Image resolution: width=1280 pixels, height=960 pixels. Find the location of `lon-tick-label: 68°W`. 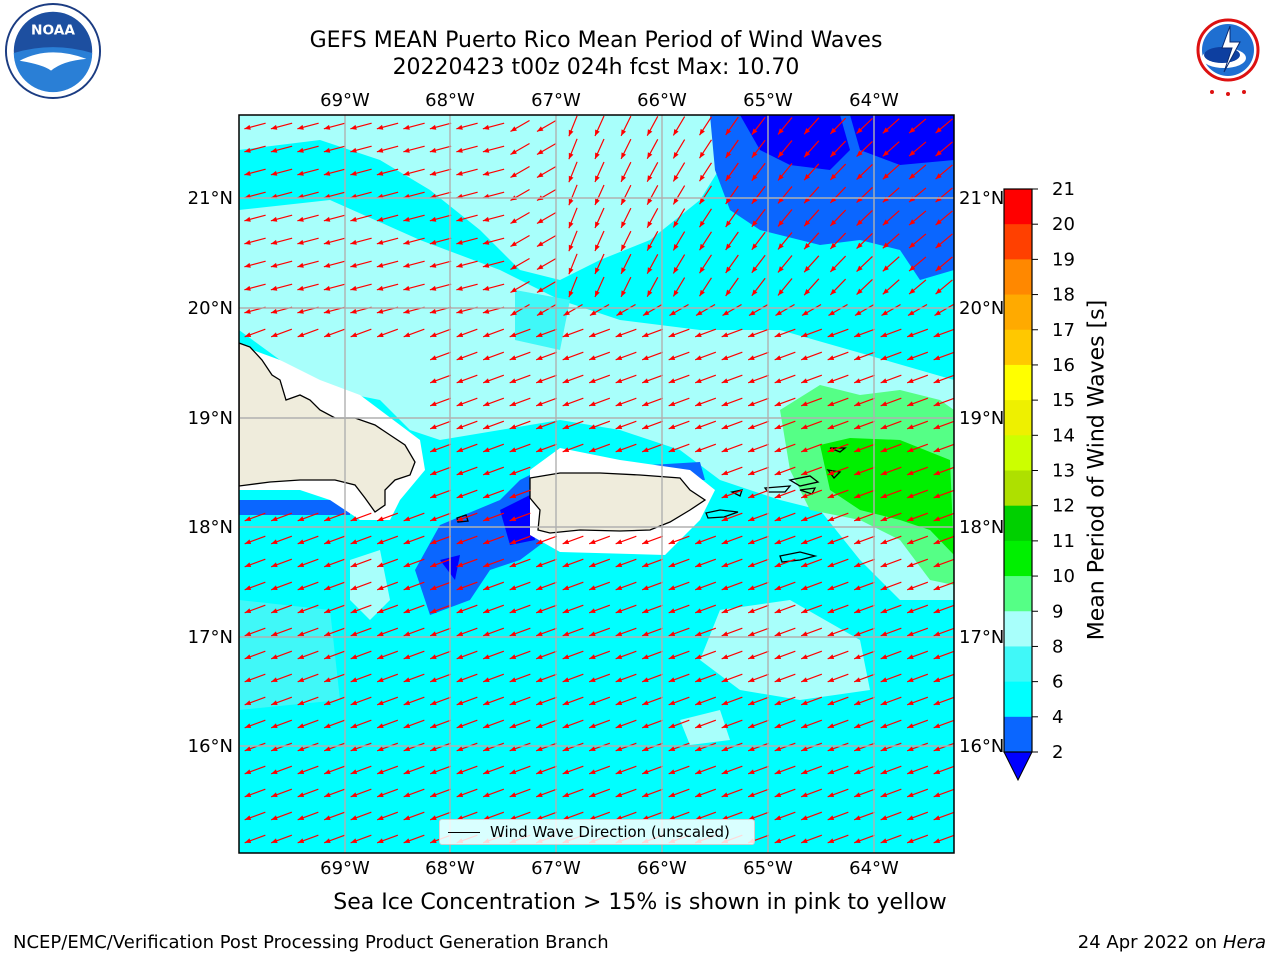

lon-tick-label: 68°W is located at coordinates (450, 100).